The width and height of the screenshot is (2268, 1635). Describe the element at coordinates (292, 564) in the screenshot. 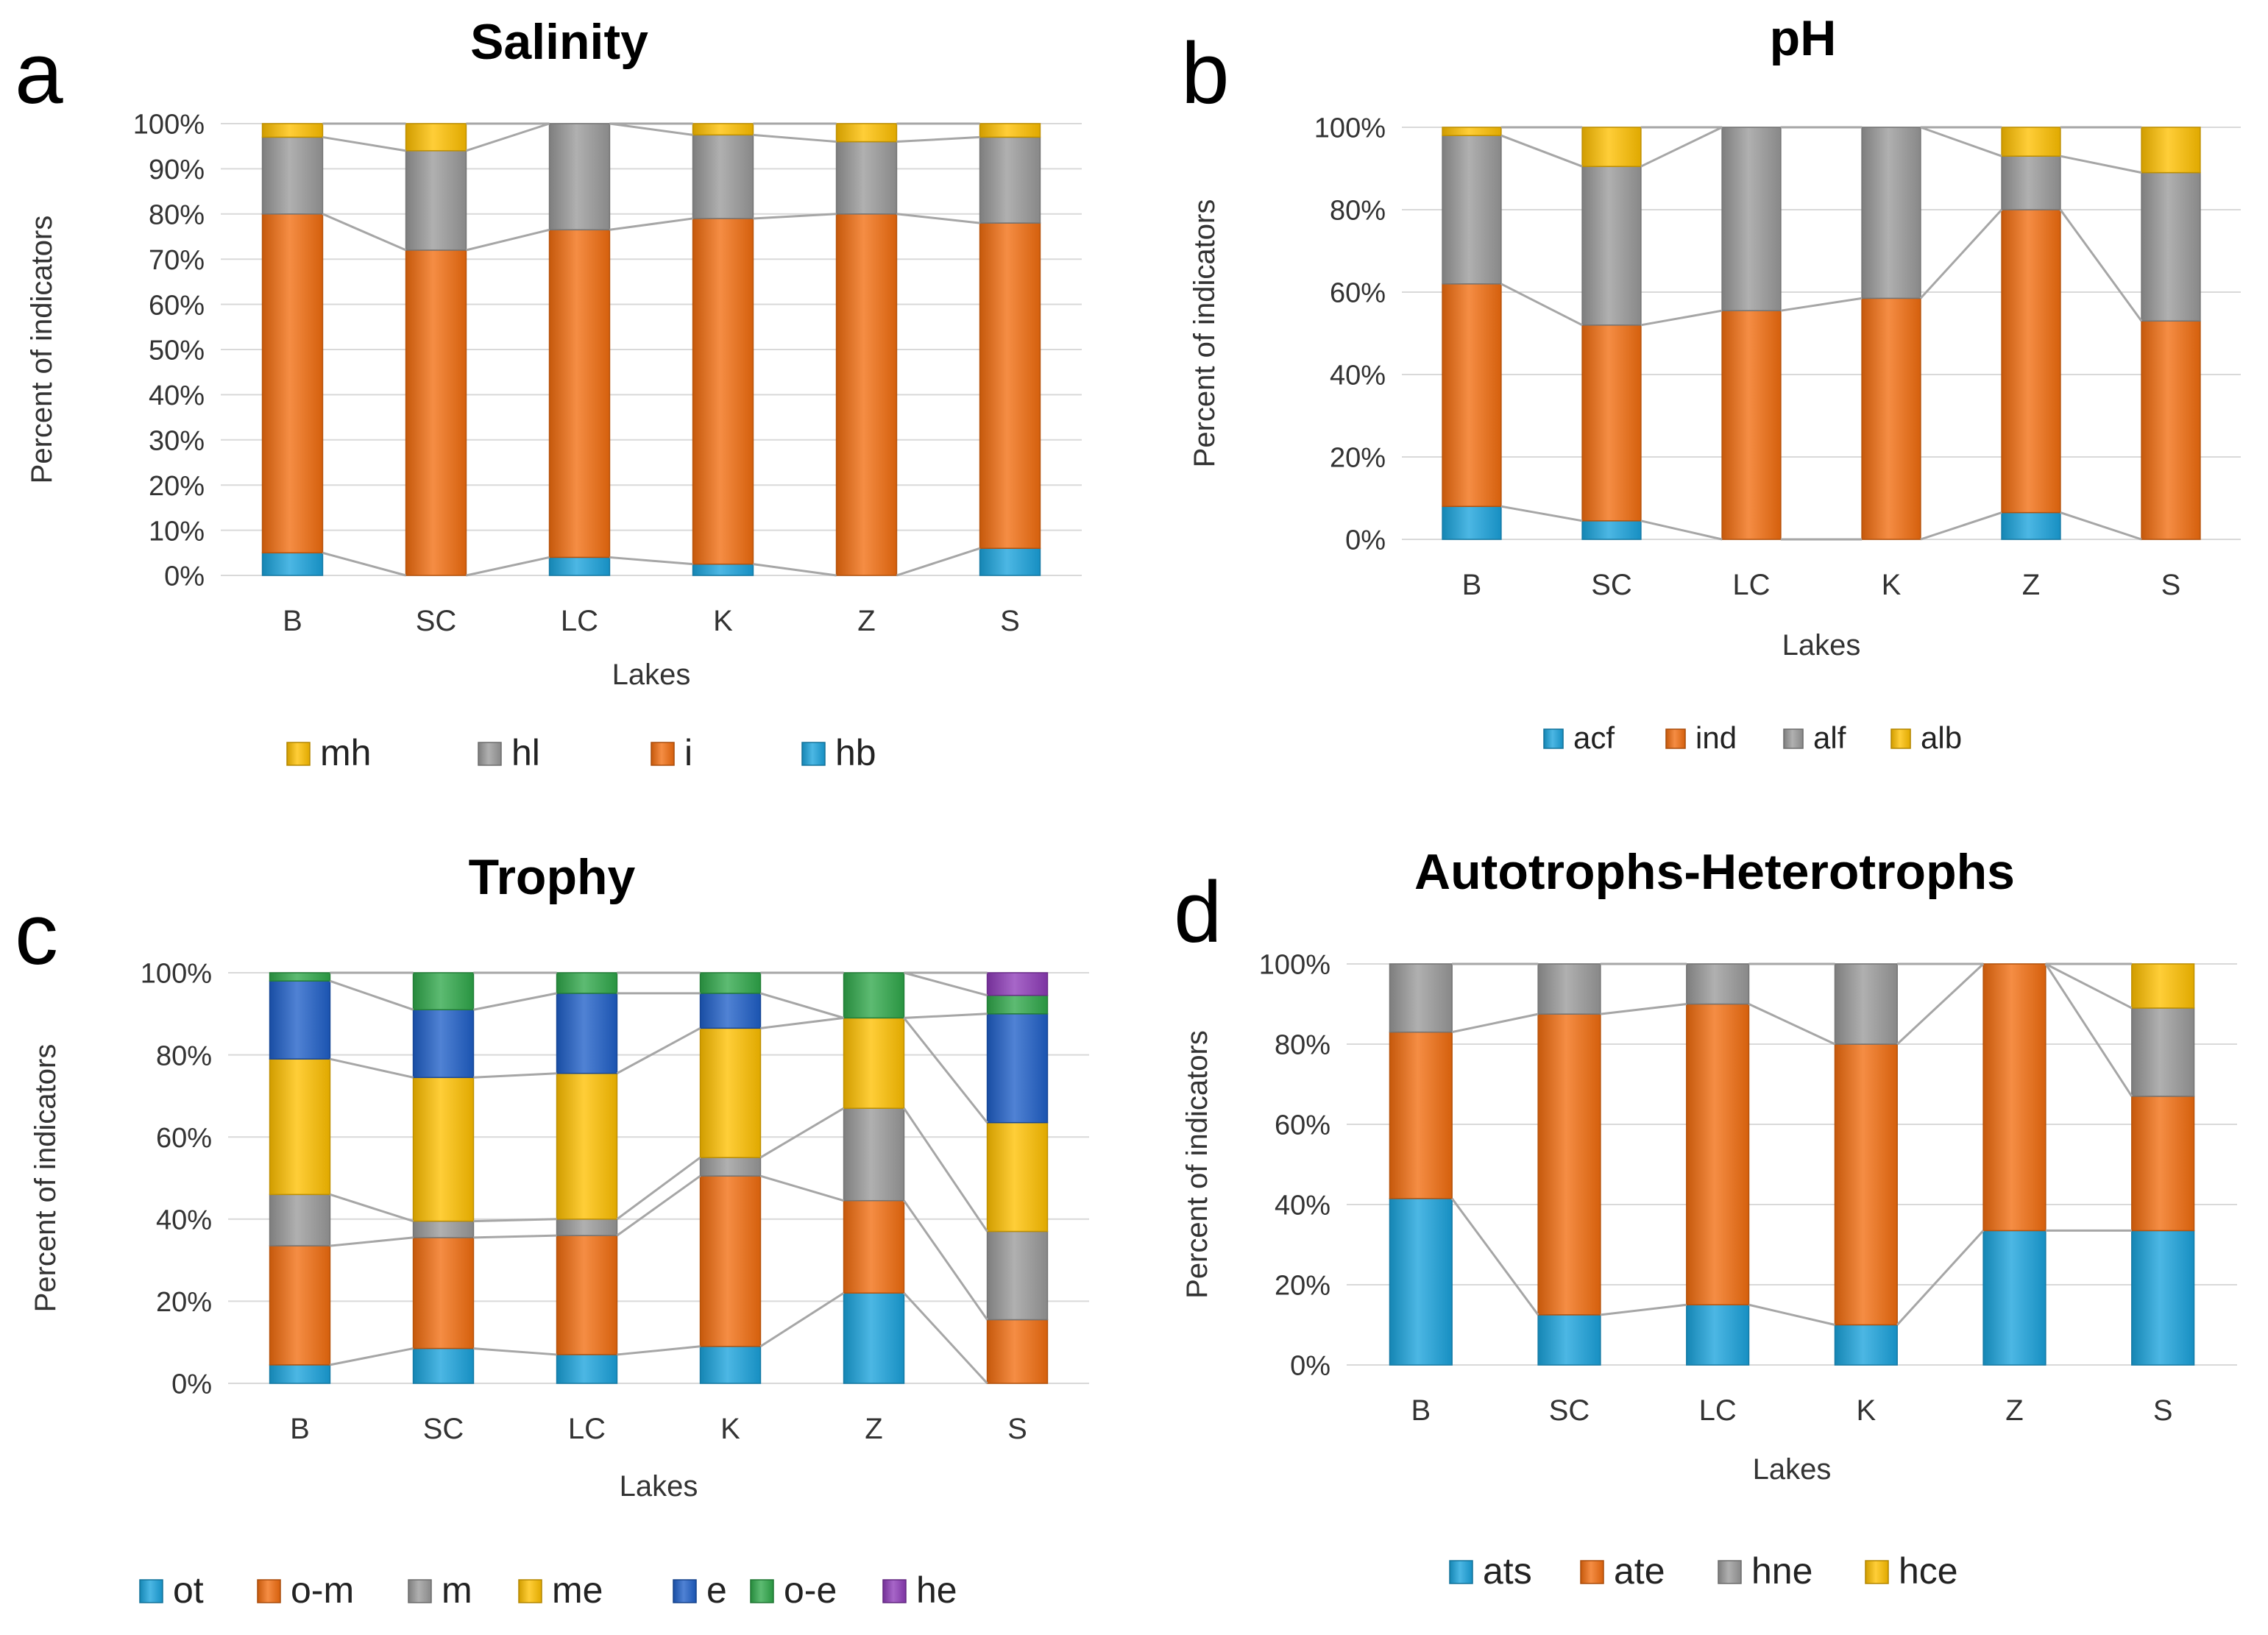

I see `bar-a-hb-B` at that location.